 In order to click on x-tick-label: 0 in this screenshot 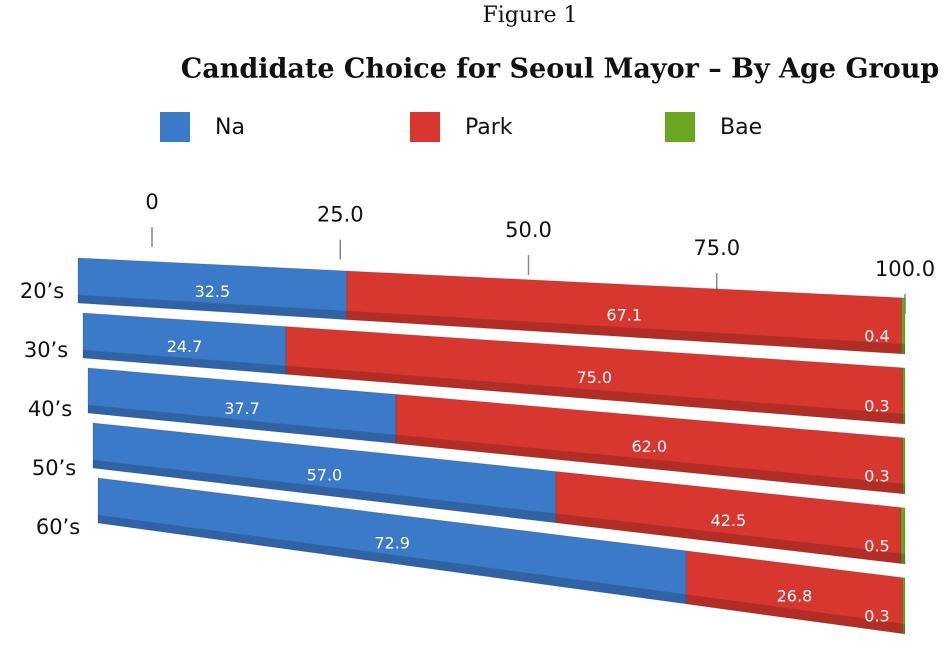, I will do `click(151, 202)`.